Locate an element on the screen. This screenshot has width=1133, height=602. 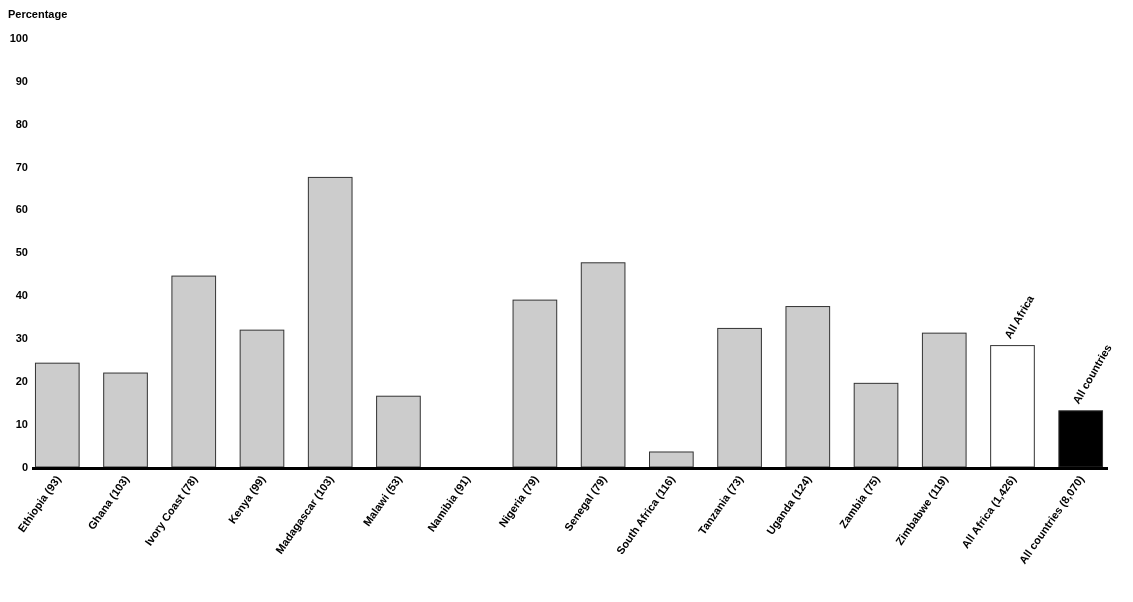
y-tick-label: 90 is located at coordinates (21, 80).